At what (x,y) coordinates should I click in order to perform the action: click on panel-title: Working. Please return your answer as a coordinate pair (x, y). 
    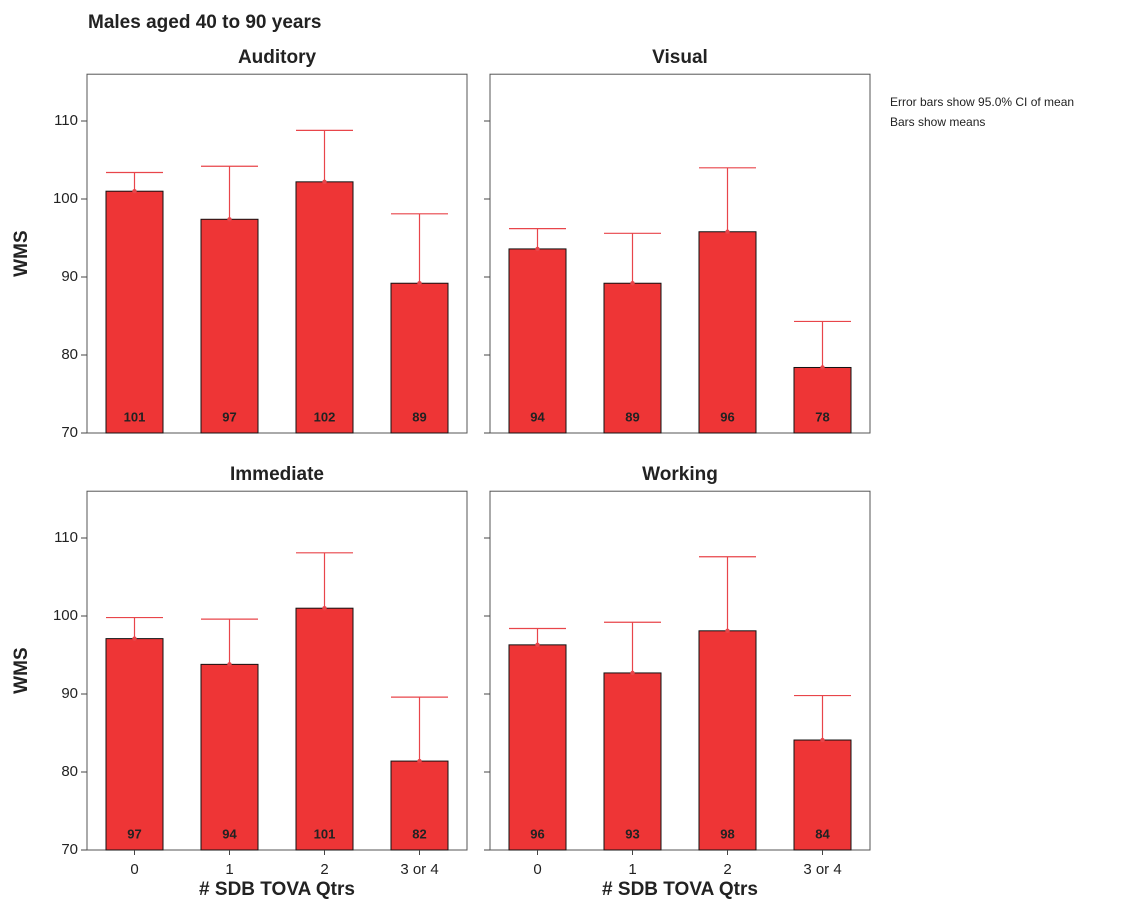
    Looking at the image, I should click on (680, 474).